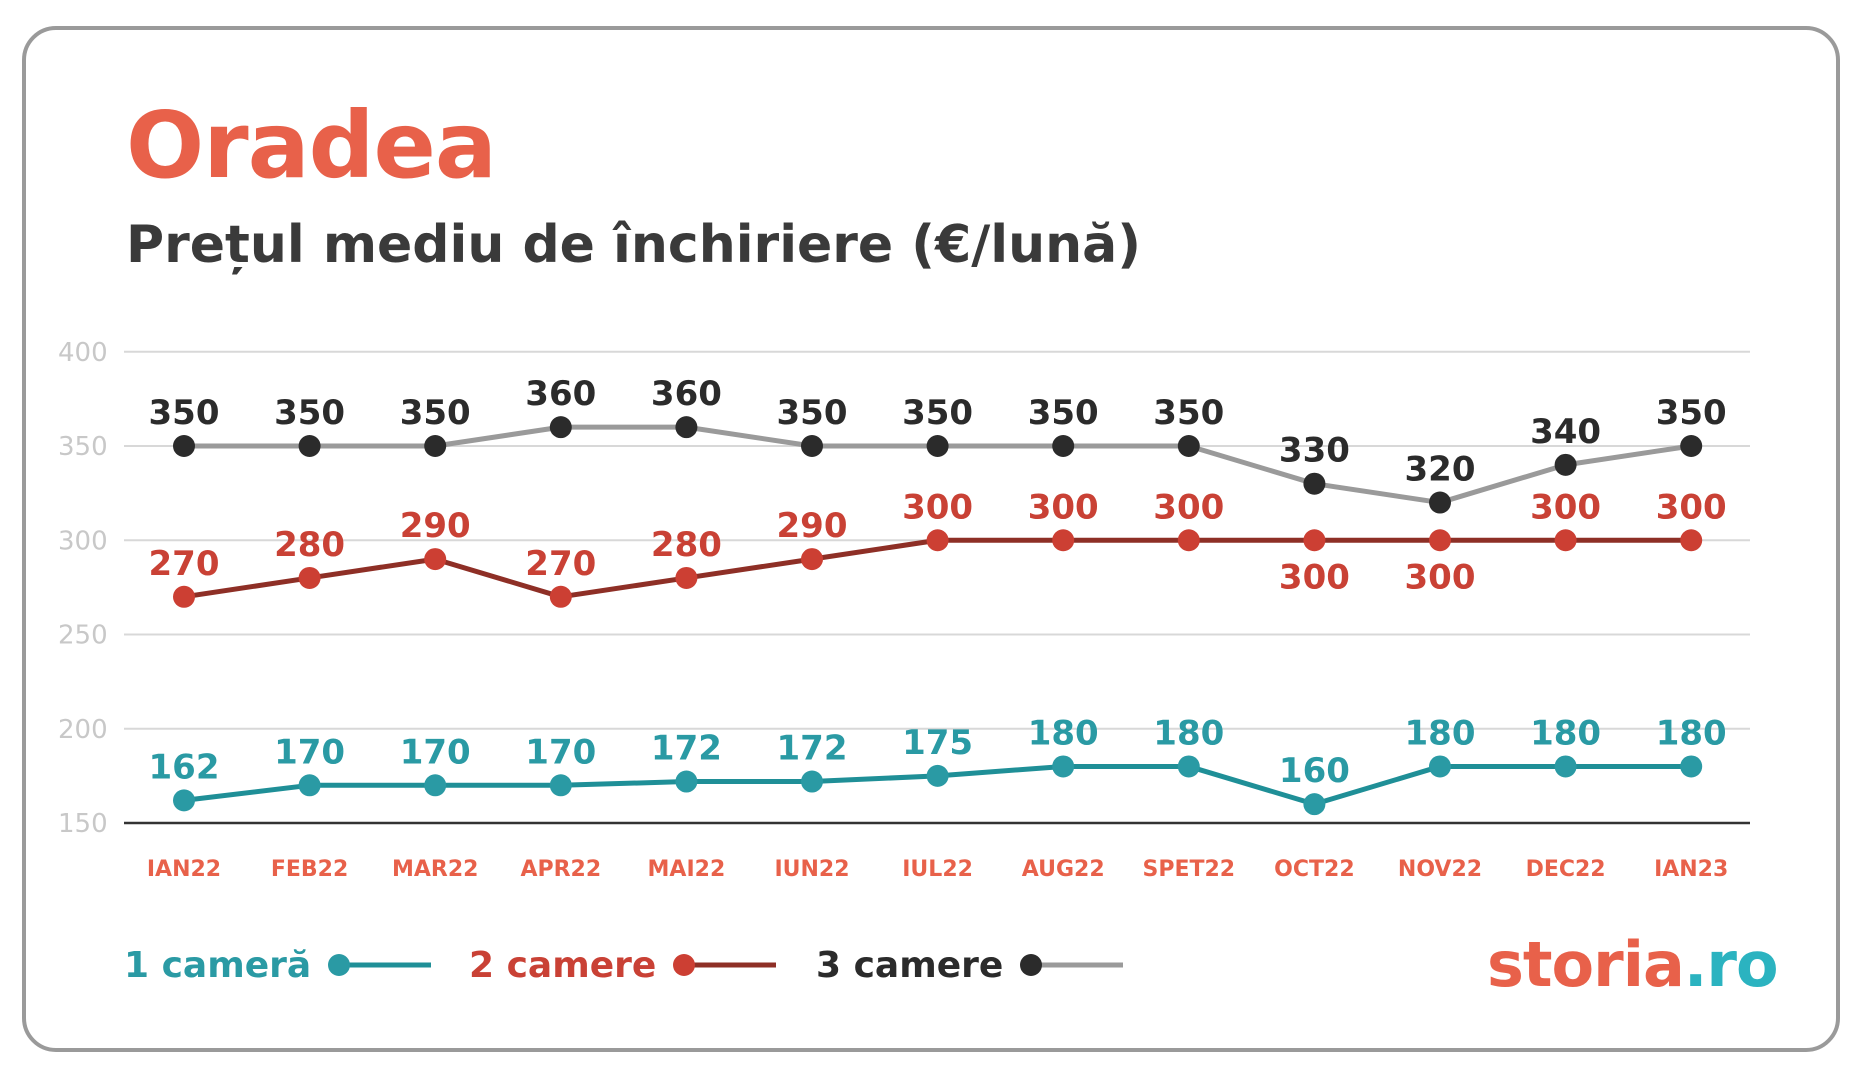 The image size is (1866, 1080). I want to click on x-tick-label: MAR22, so click(435, 869).